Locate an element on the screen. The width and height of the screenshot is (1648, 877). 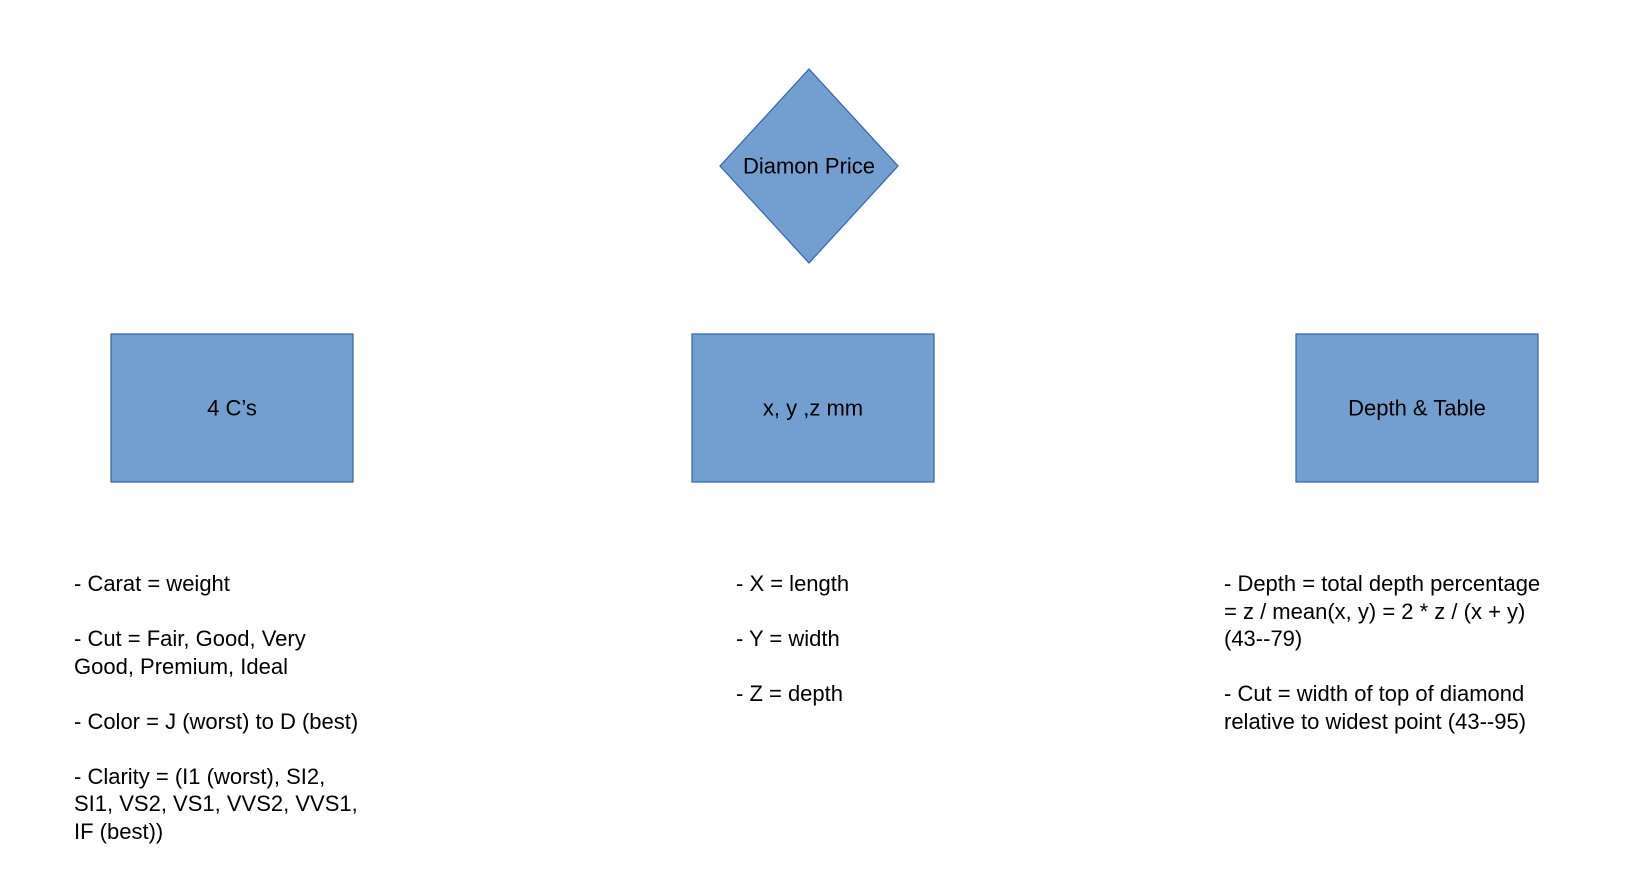
note-line: - Color = J (worst) to D (best) is located at coordinates (216, 721).